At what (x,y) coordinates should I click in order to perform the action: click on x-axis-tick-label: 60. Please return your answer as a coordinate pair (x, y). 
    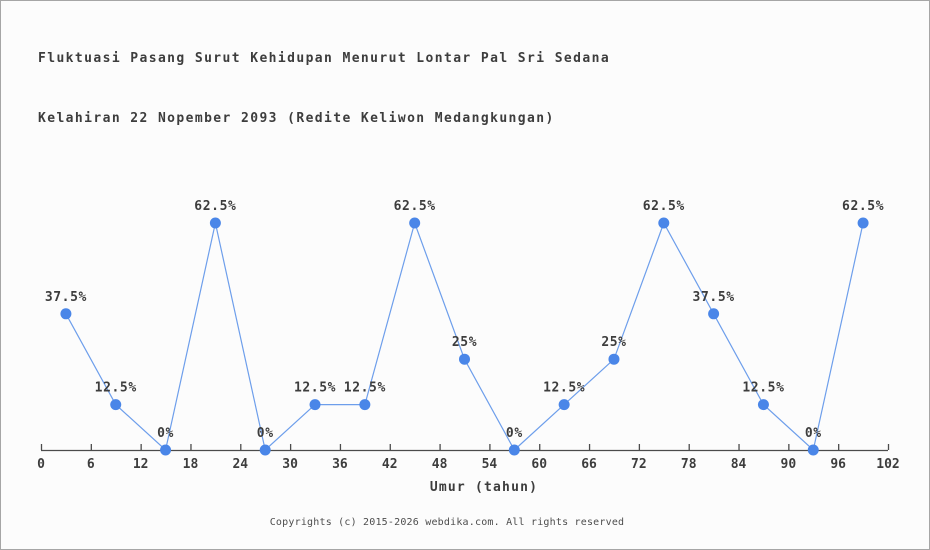
    Looking at the image, I should click on (539, 464).